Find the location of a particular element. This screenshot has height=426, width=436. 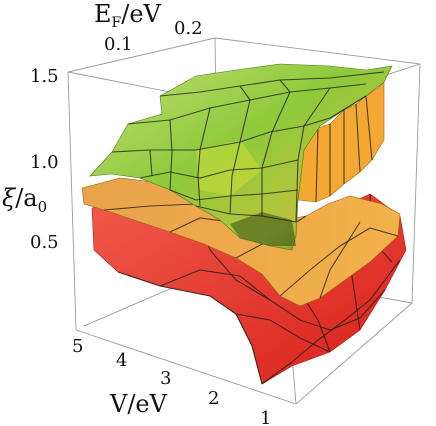

z-axis-title-main: ξ is located at coordinates (9, 198).